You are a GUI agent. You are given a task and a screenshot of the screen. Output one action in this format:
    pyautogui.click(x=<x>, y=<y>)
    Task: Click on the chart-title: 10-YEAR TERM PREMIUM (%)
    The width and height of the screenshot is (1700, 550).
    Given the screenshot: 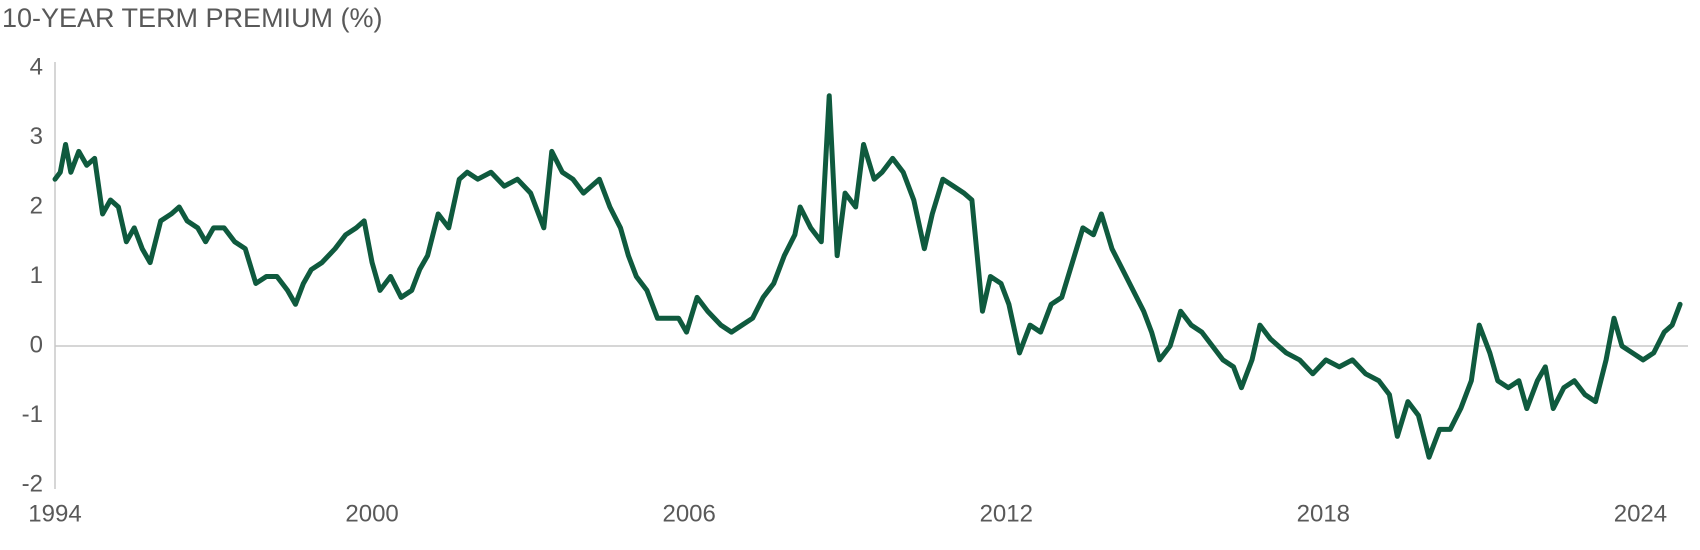 What is the action you would take?
    pyautogui.click(x=192, y=18)
    